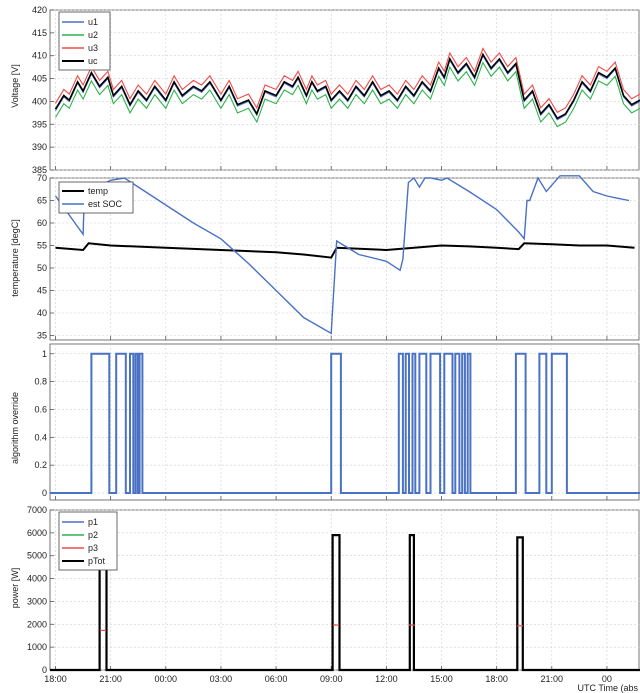  Describe the element at coordinates (42, 223) in the screenshot. I see `y-tick-label: 60` at that location.